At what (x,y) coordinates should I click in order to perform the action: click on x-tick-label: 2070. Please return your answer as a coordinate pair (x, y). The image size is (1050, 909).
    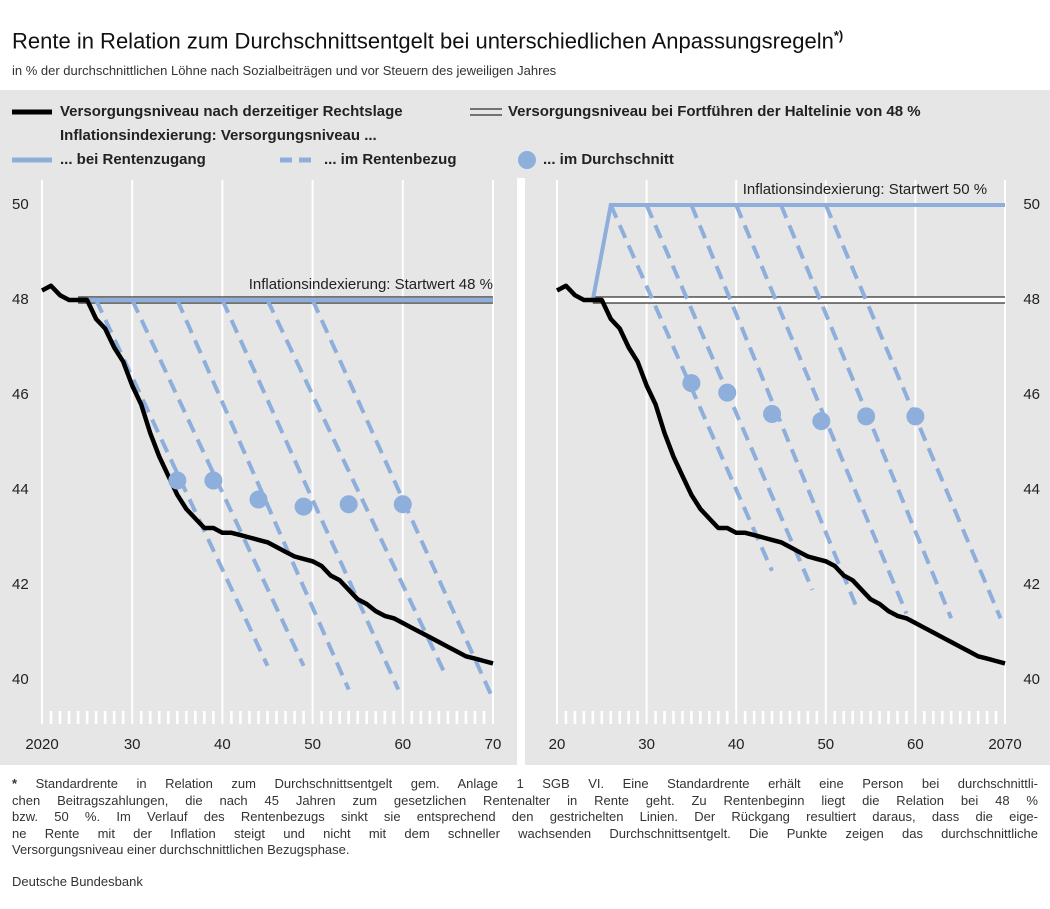
    Looking at the image, I should click on (1004, 744).